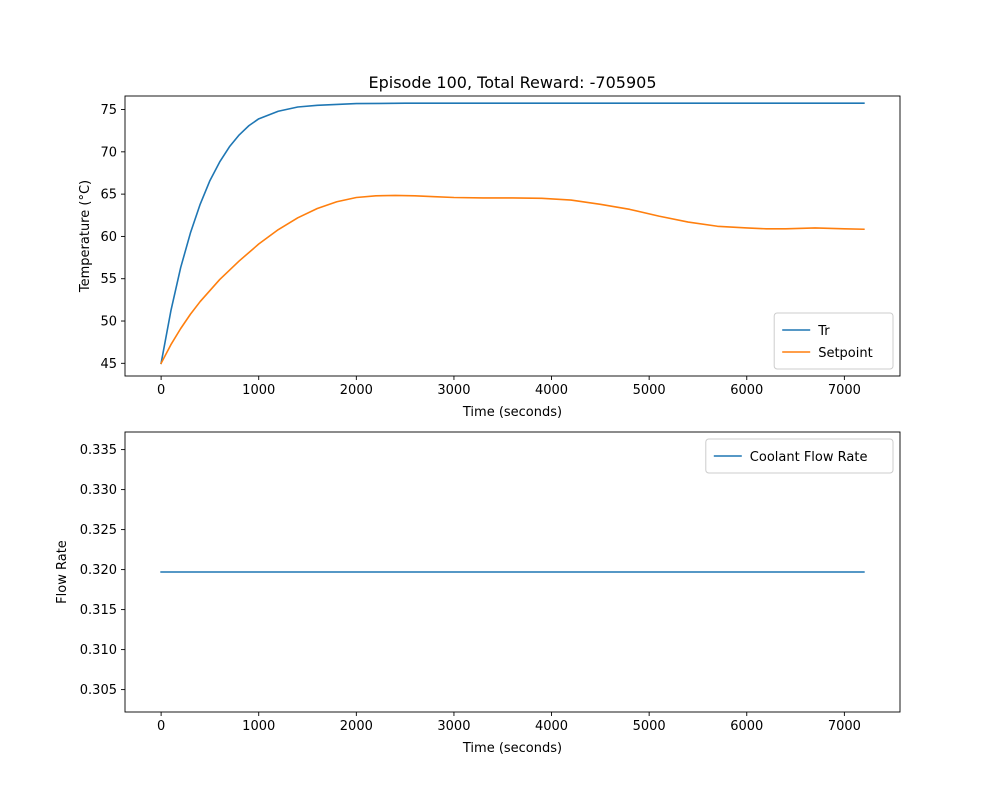 The width and height of the screenshot is (1000, 800). What do you see at coordinates (98, 490) in the screenshot?
I see `y-tick-label: 0.330` at bounding box center [98, 490].